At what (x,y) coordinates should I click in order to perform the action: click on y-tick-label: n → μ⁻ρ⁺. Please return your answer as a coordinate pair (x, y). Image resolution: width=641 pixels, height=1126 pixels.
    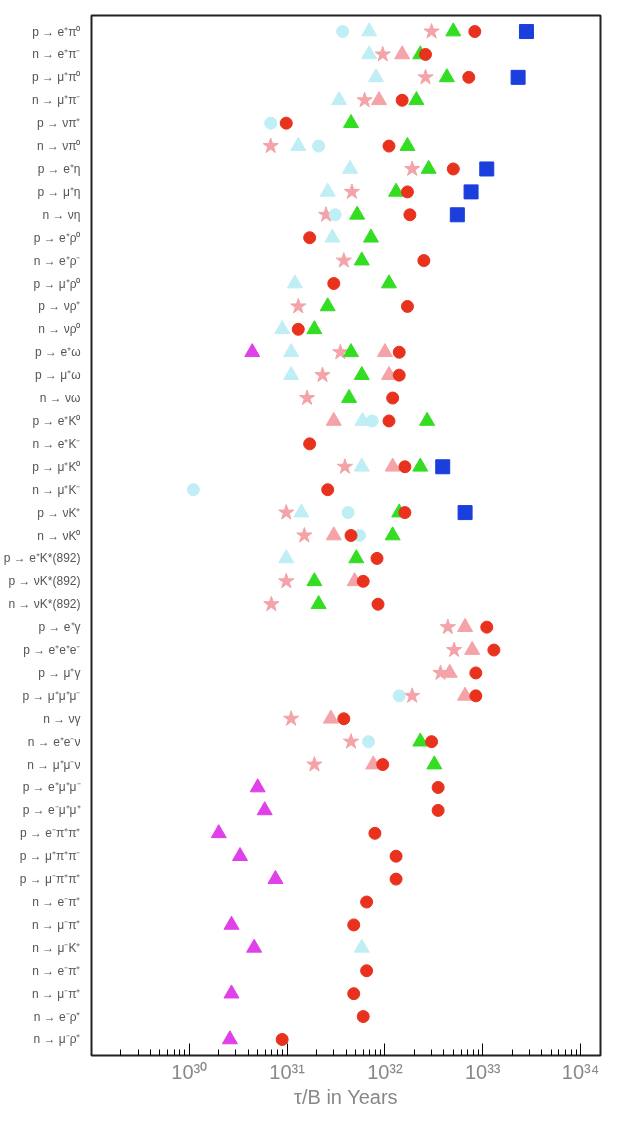
    Looking at the image, I should click on (57, 1039).